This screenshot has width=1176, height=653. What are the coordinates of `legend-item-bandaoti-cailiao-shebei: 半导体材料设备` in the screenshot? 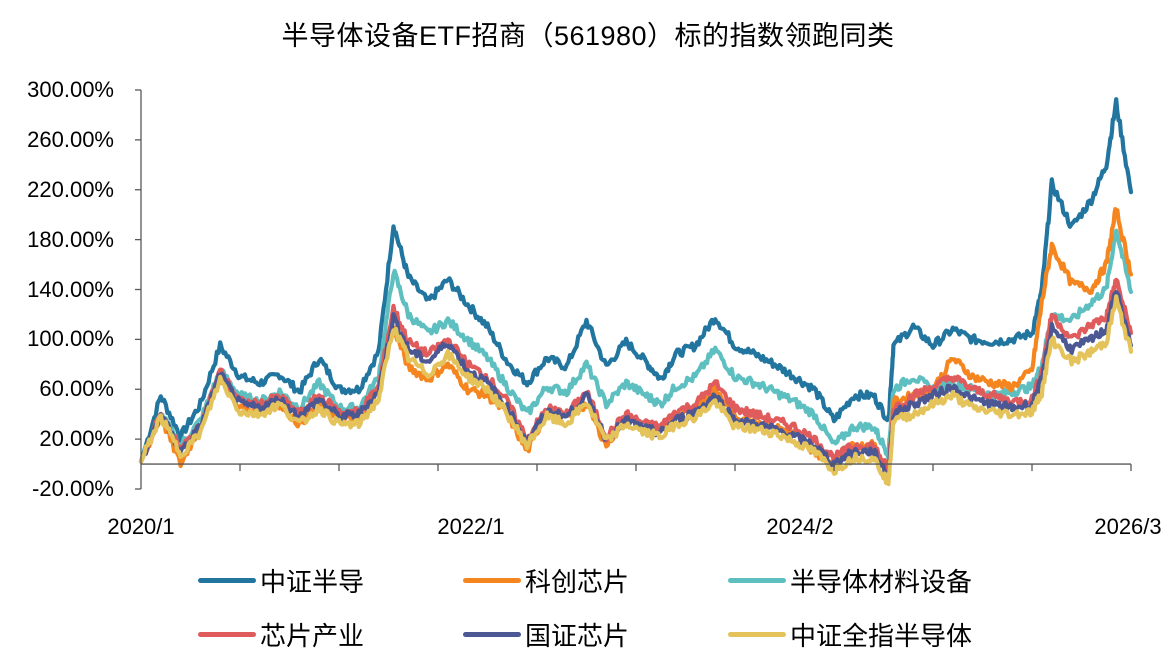 It's located at (850, 580).